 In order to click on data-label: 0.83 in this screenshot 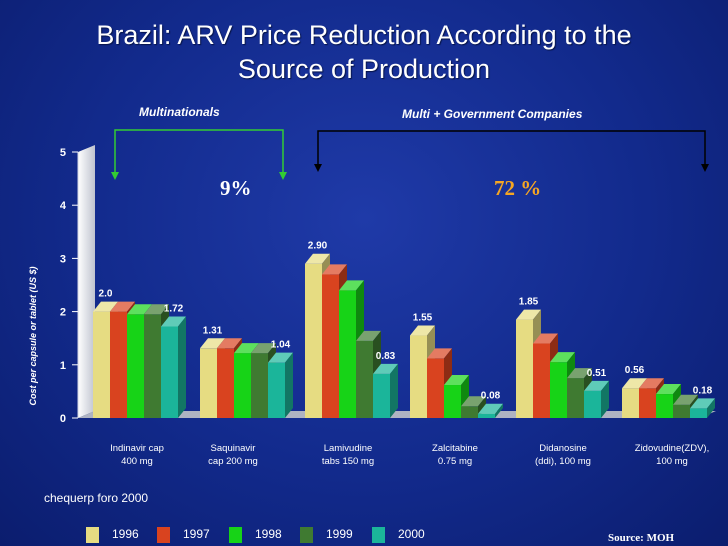, I will do `click(386, 356)`.